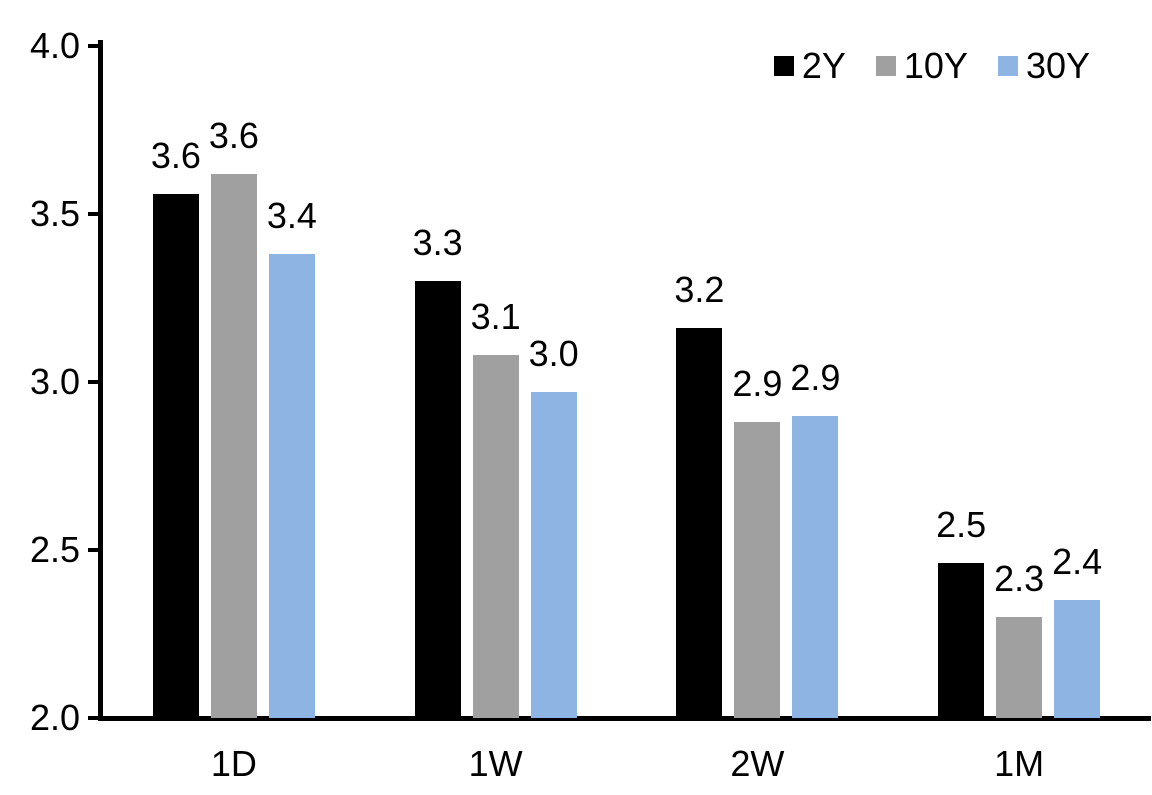  I want to click on bar-label-10Y-1D: 3.6, so click(233, 135).